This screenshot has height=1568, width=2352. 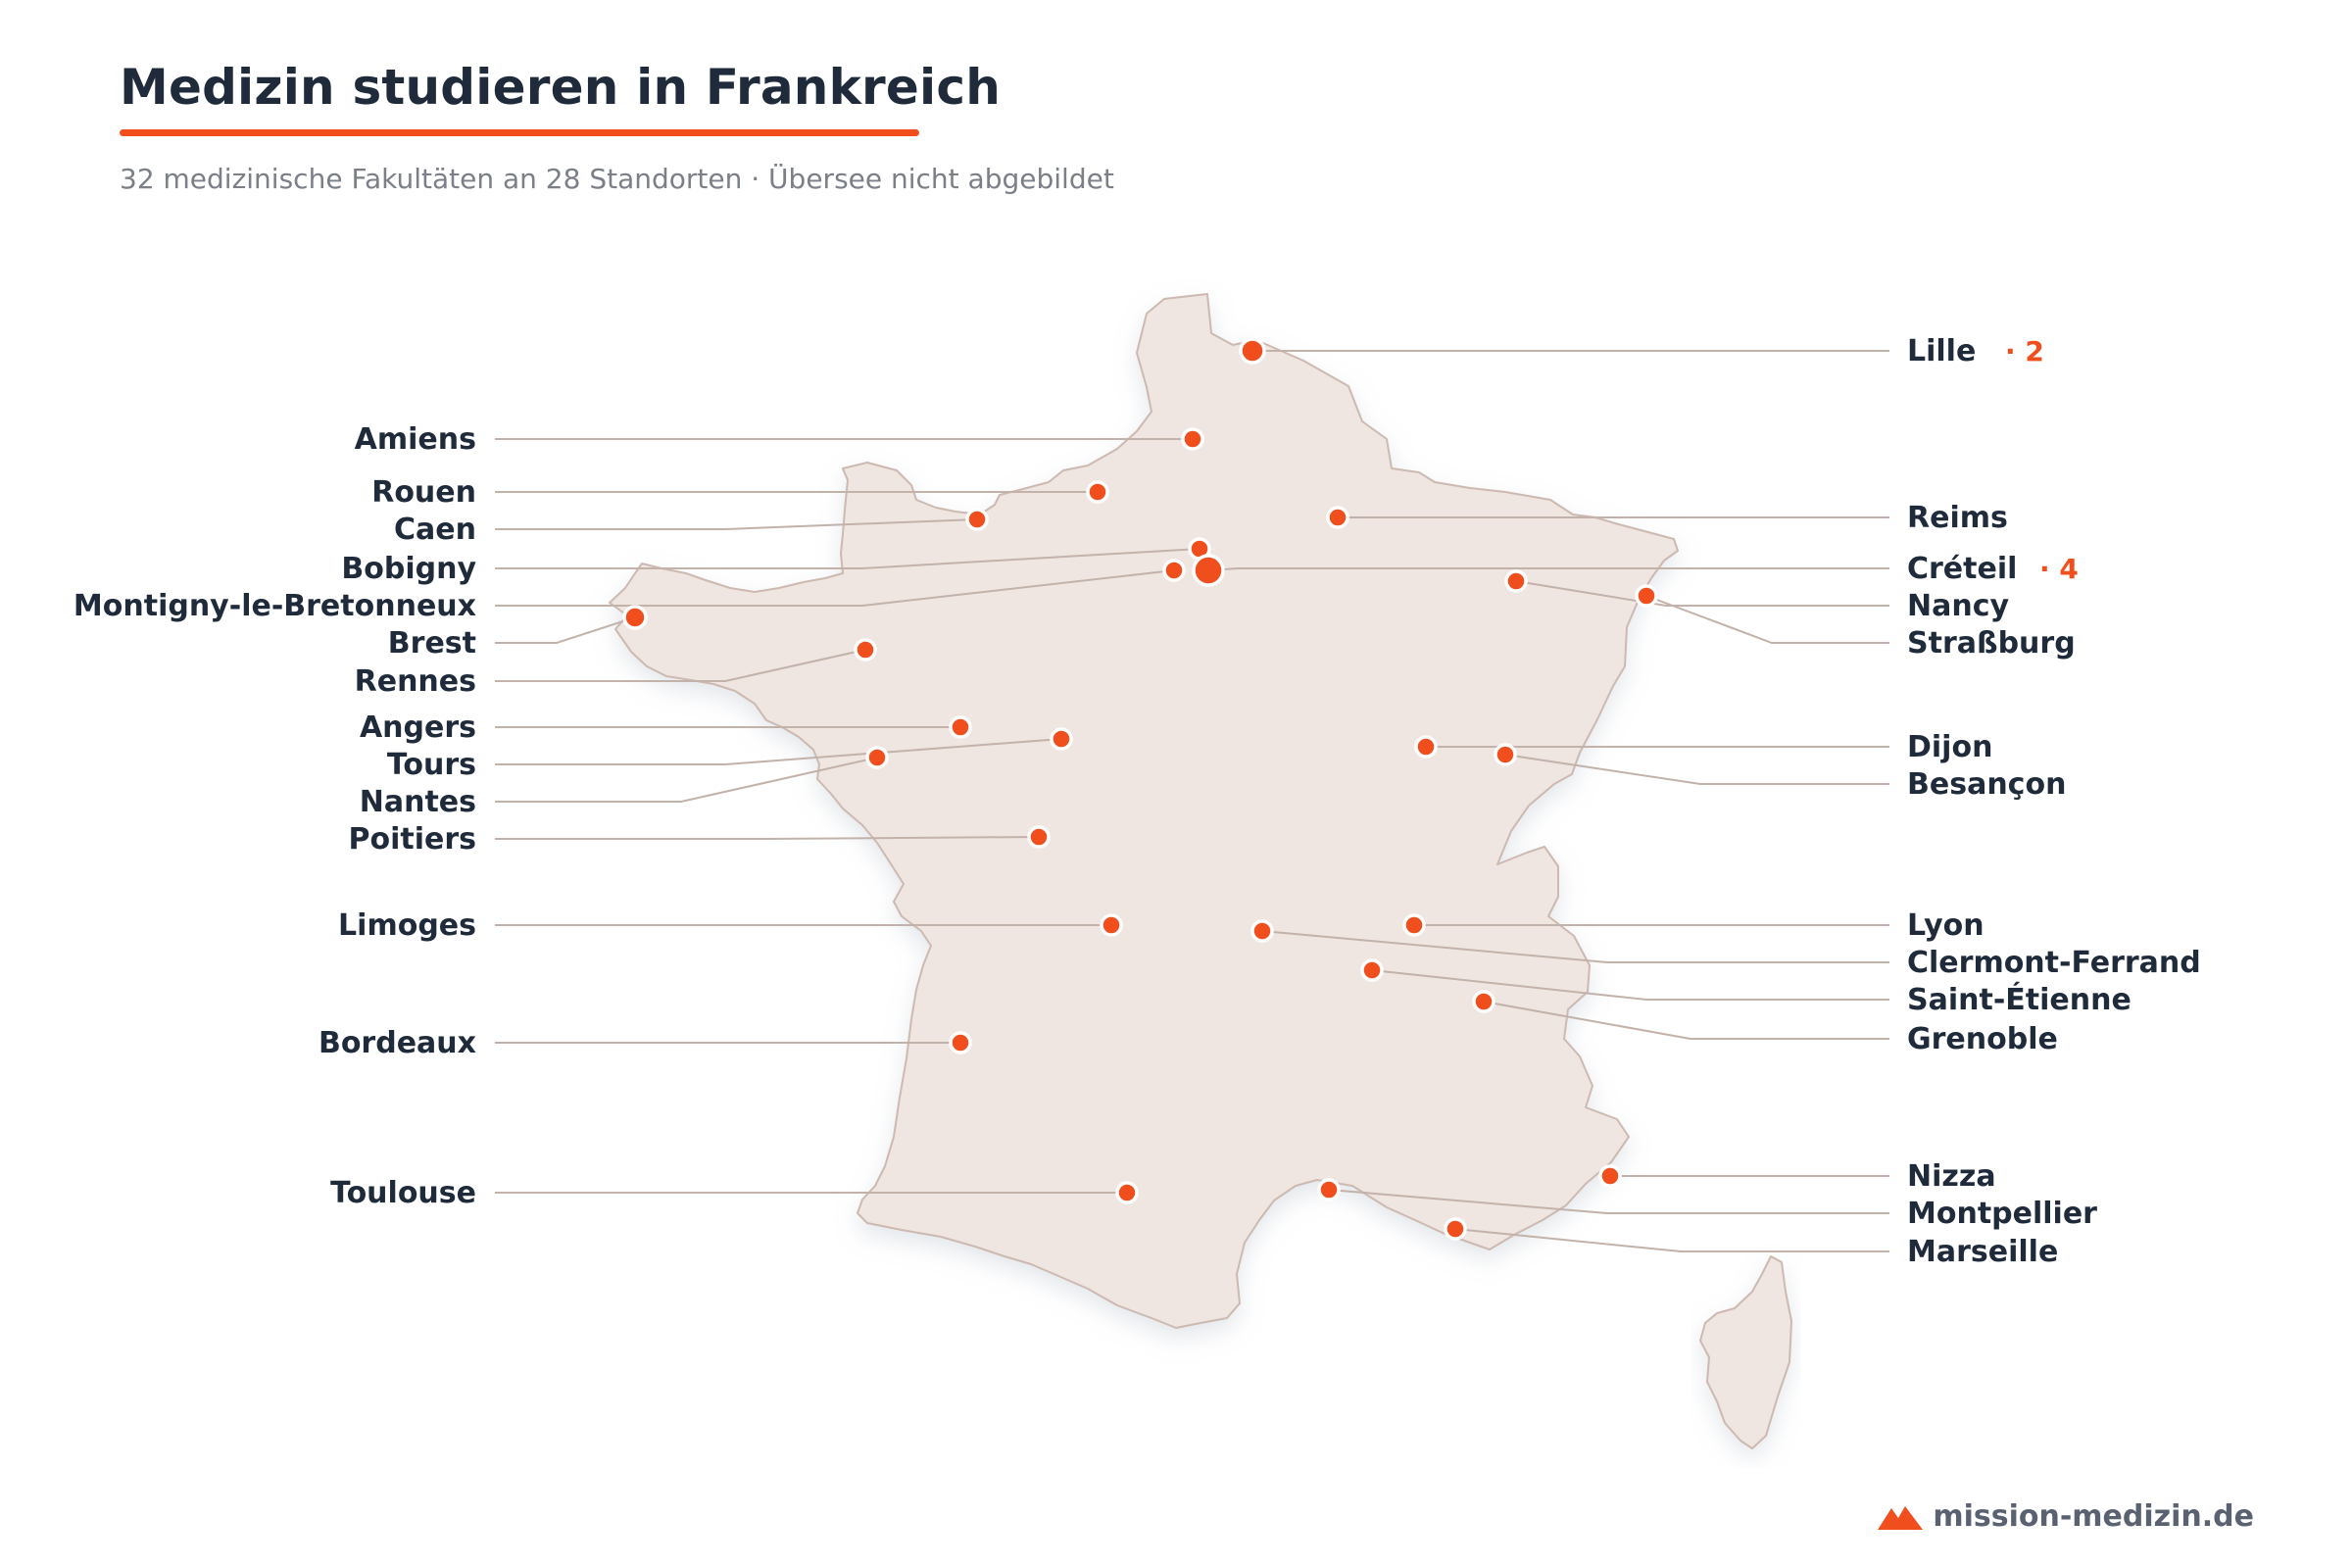 I want to click on leader-line-besancon, so click(x=1696, y=769).